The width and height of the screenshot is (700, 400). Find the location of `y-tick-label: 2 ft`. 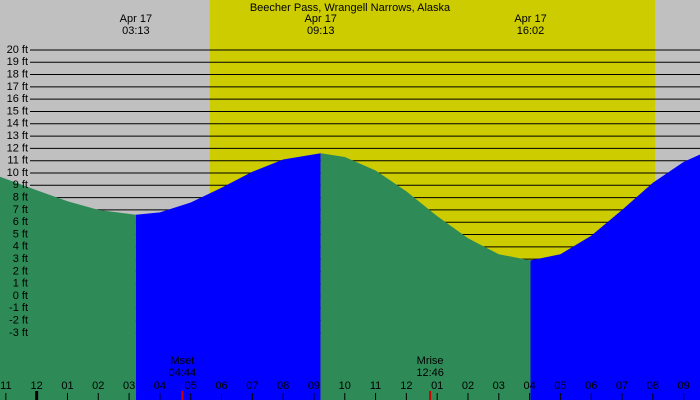

y-tick-label: 2 ft is located at coordinates (20, 271).